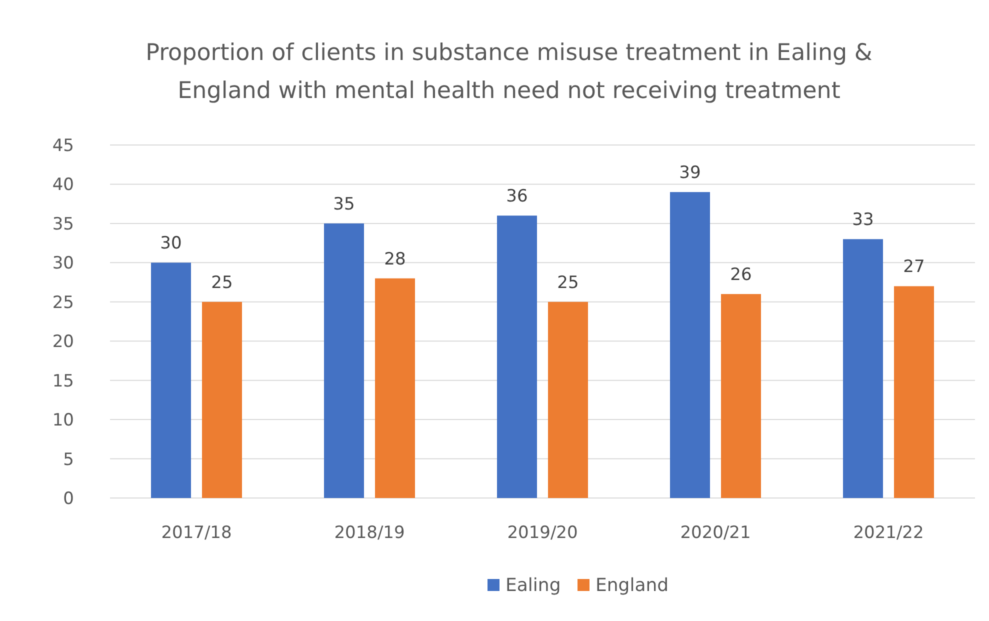 Image resolution: width=989 pixels, height=621 pixels. What do you see at coordinates (63, 264) in the screenshot?
I see `y-tick-label: 30` at bounding box center [63, 264].